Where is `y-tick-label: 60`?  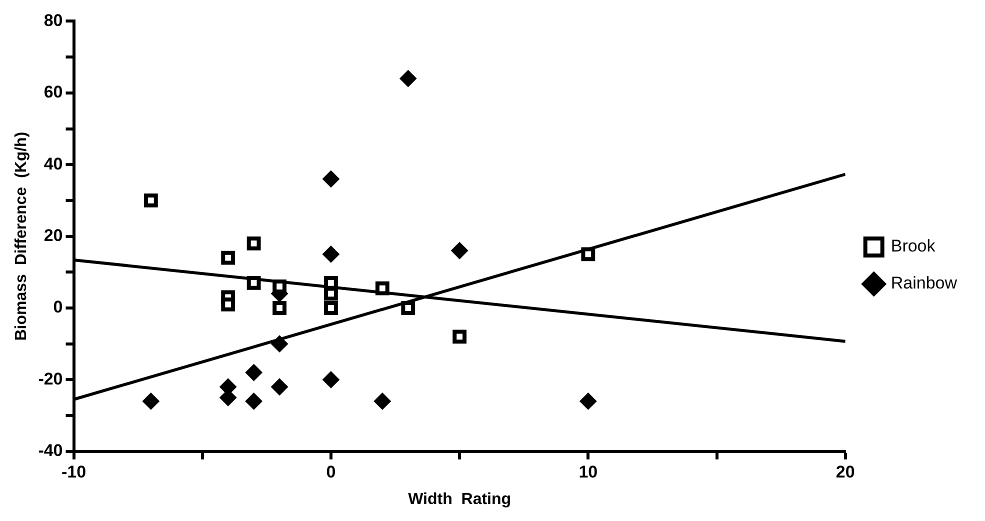 y-tick-label: 60 is located at coordinates (53, 92).